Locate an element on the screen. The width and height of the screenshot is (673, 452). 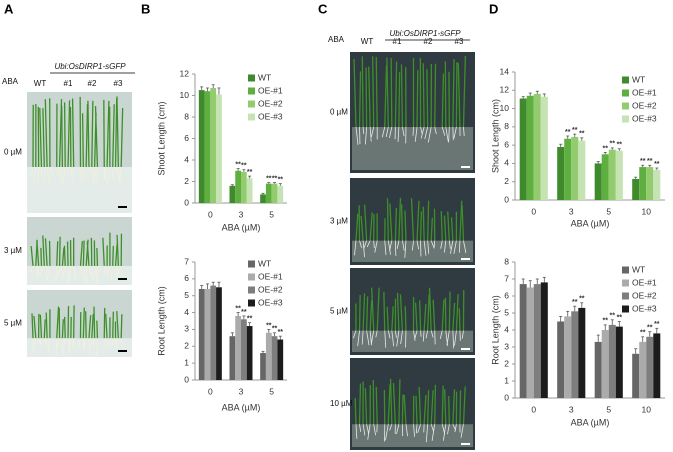
legend-label: OE-#1 is located at coordinates (270, 276).